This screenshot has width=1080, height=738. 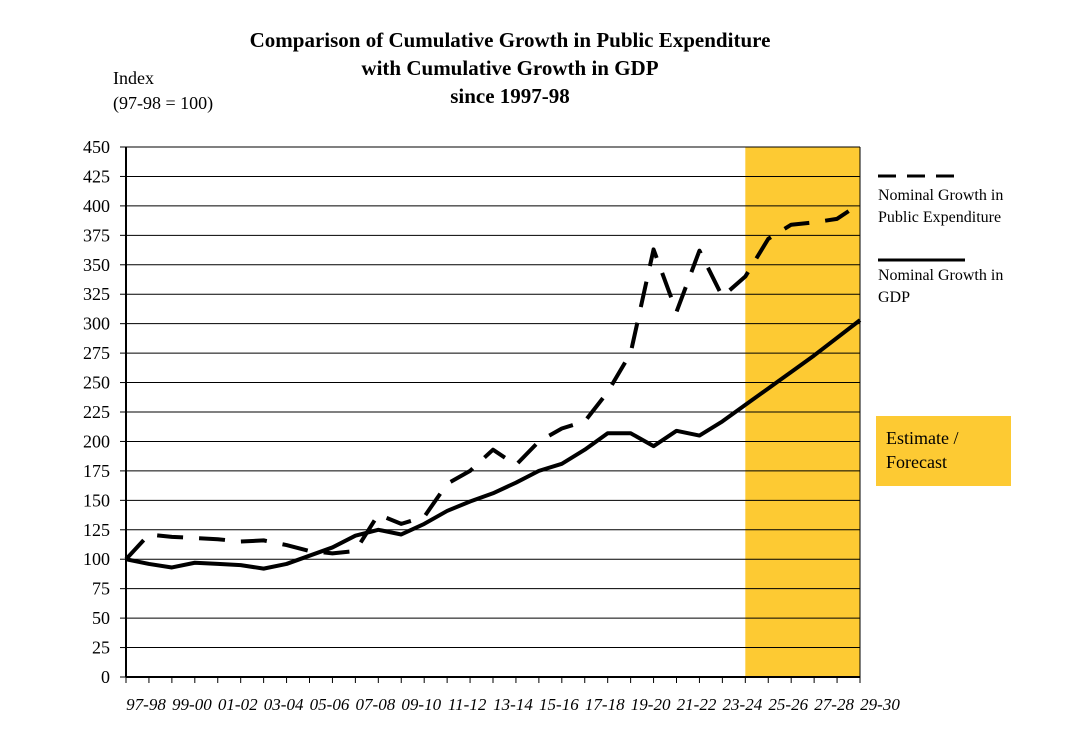 What do you see at coordinates (96, 147) in the screenshot?
I see `y-tick-label: 450` at bounding box center [96, 147].